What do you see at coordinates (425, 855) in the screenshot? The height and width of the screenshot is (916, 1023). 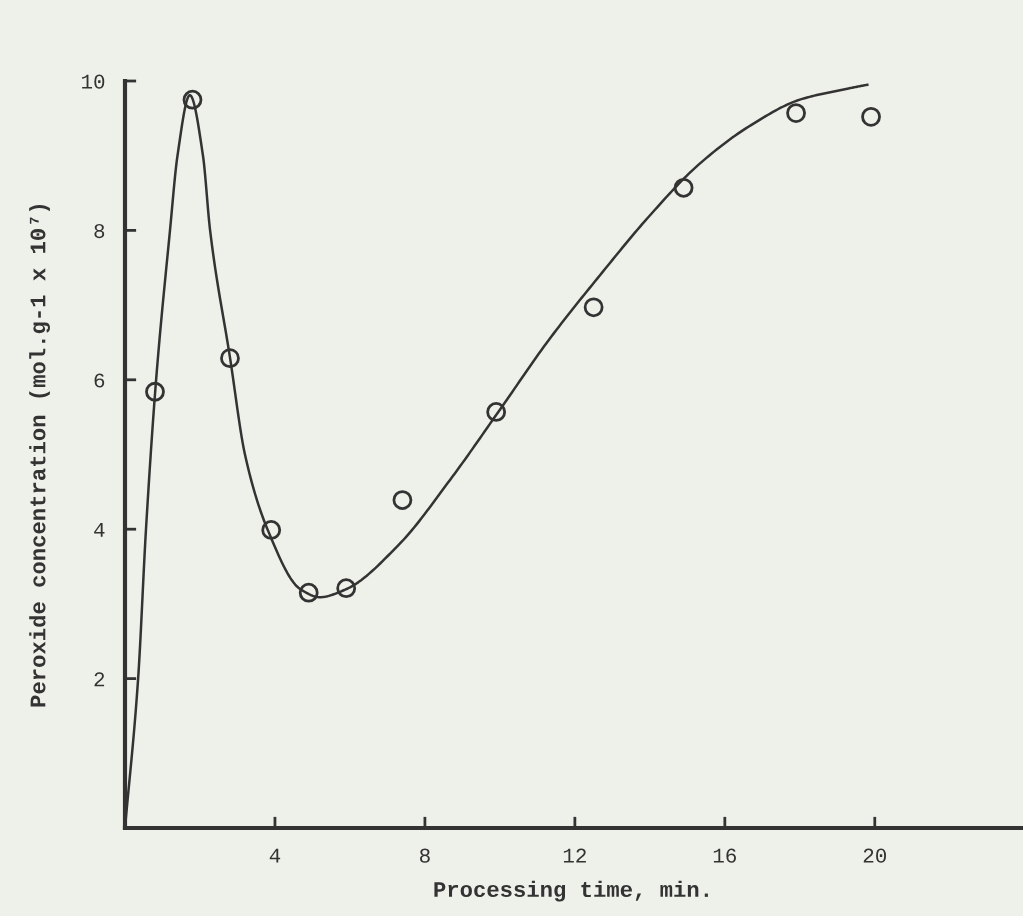 I see `x-tick-label: 8` at bounding box center [425, 855].